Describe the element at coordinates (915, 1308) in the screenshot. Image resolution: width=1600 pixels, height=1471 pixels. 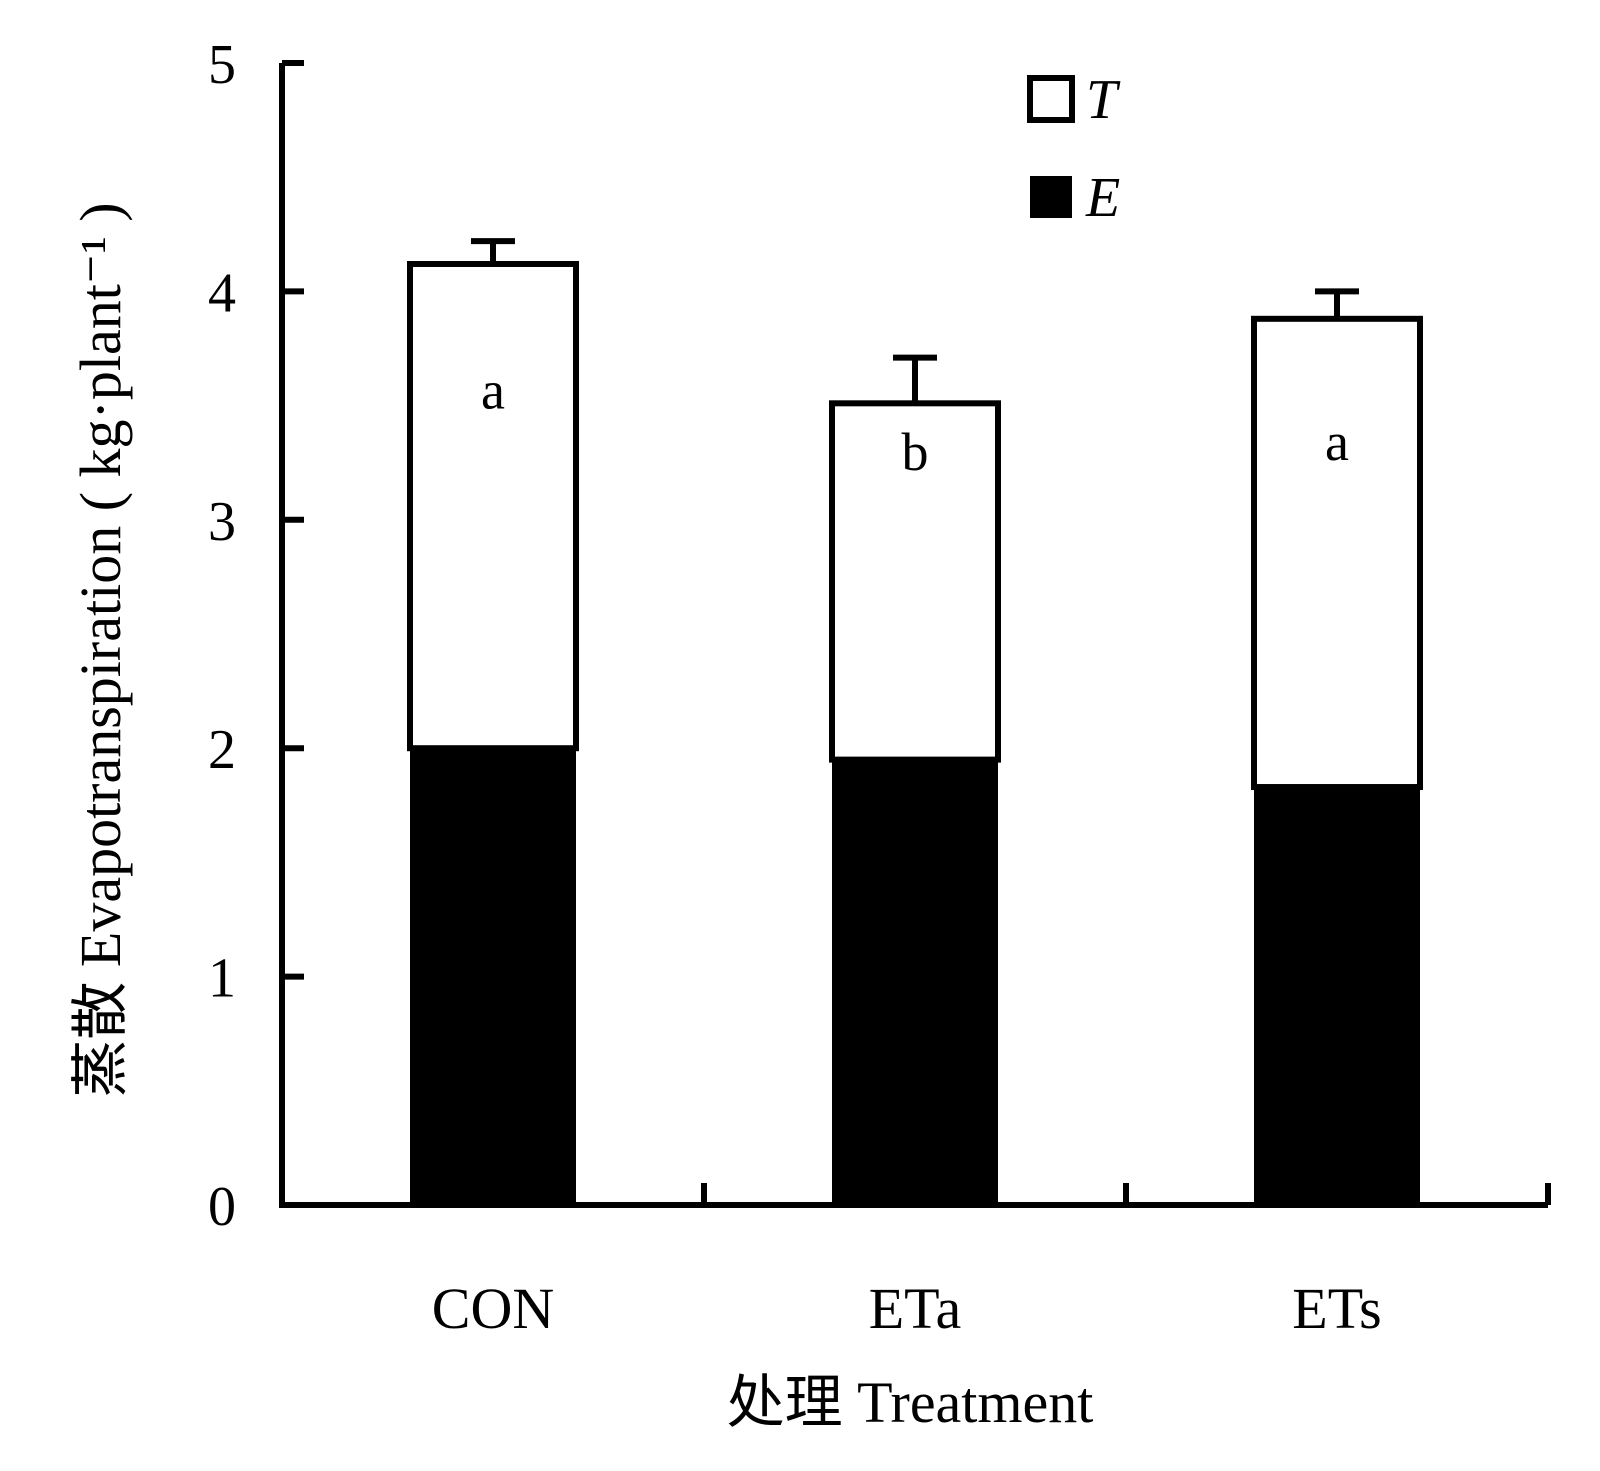
I see `x-tick-label-ETa: ETa` at that location.